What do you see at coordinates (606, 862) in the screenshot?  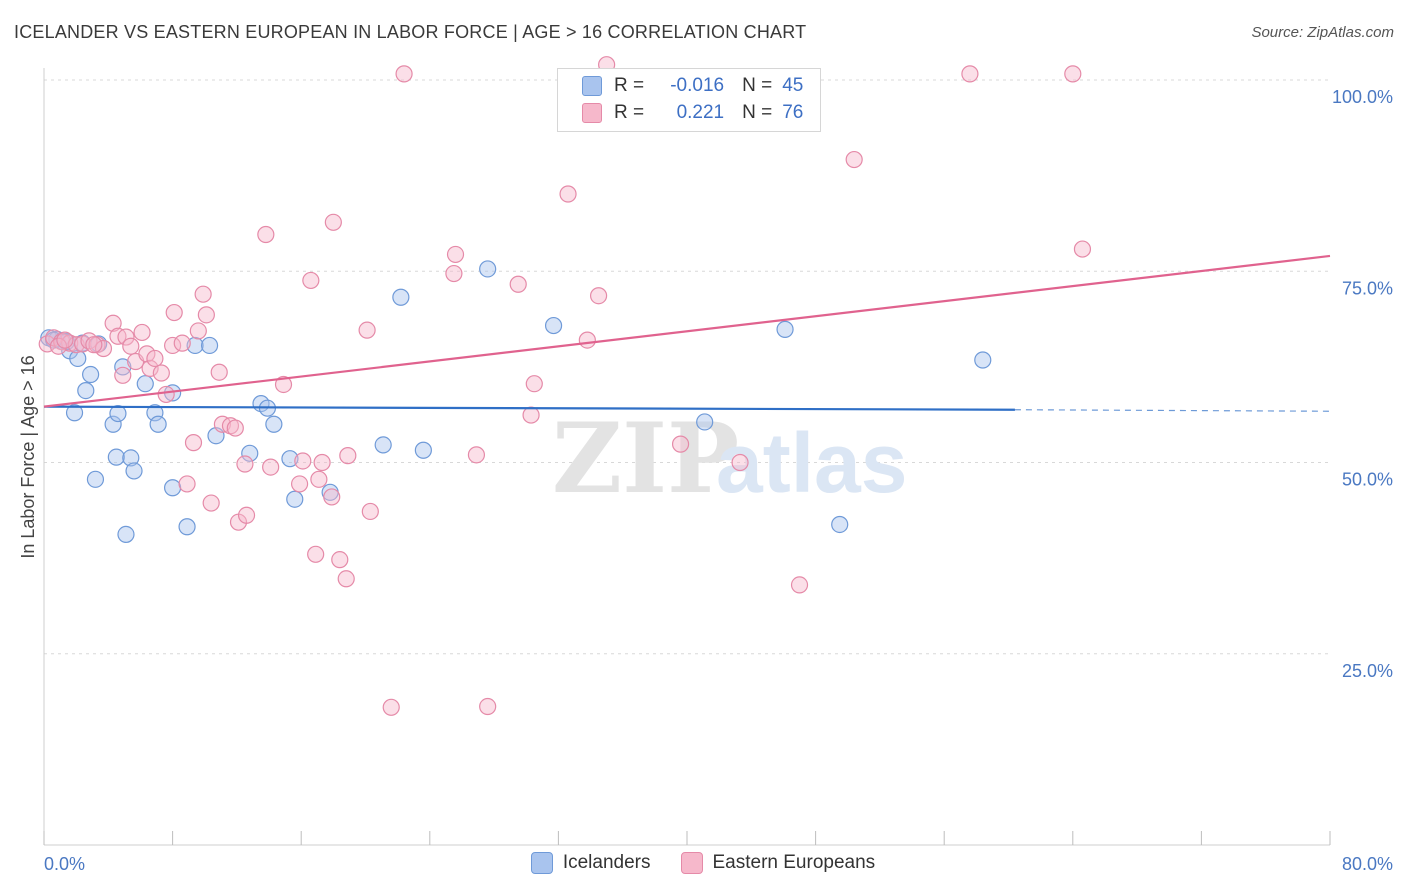 I see `legend-label: Icelanders` at bounding box center [606, 862].